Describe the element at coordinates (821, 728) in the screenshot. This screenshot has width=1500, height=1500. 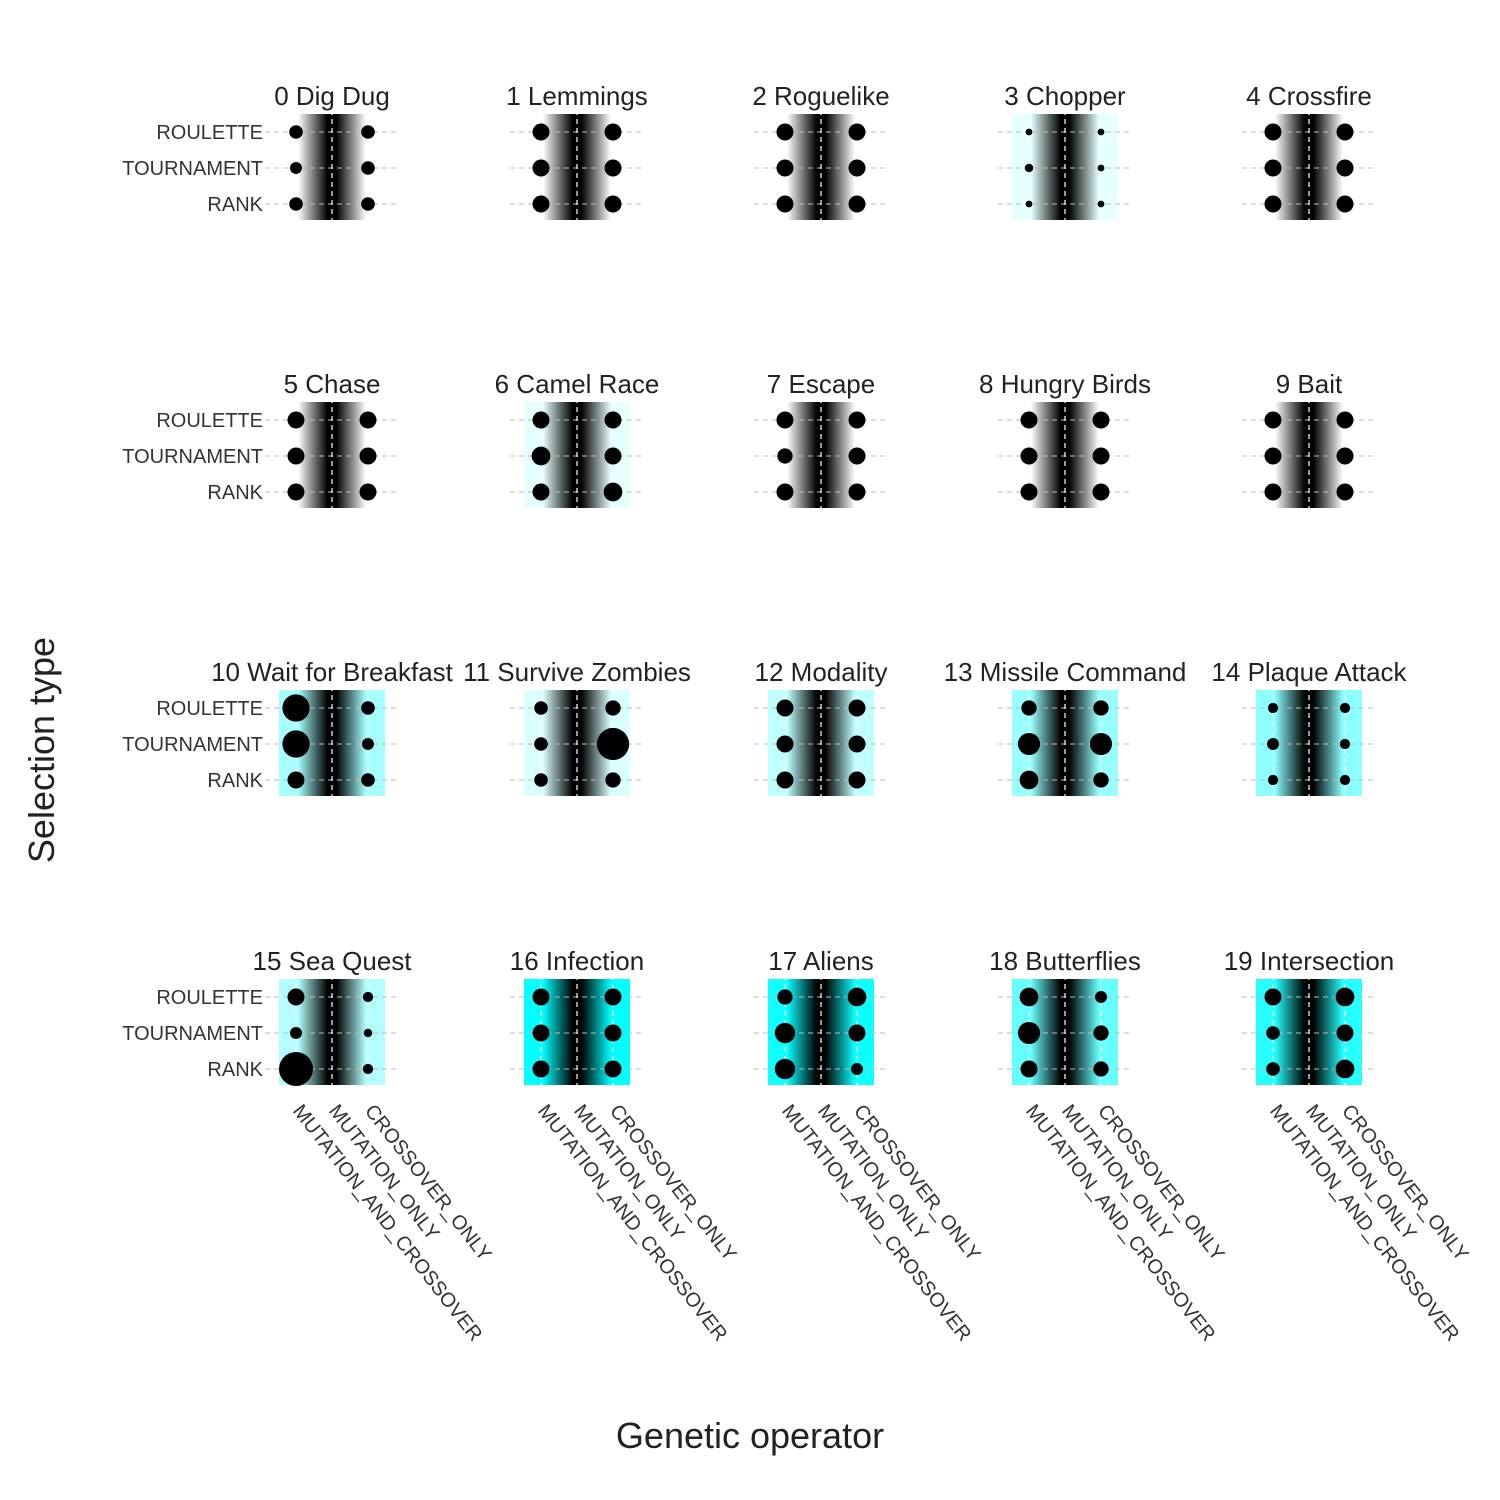
I see `panel-12: 12 Modality` at that location.